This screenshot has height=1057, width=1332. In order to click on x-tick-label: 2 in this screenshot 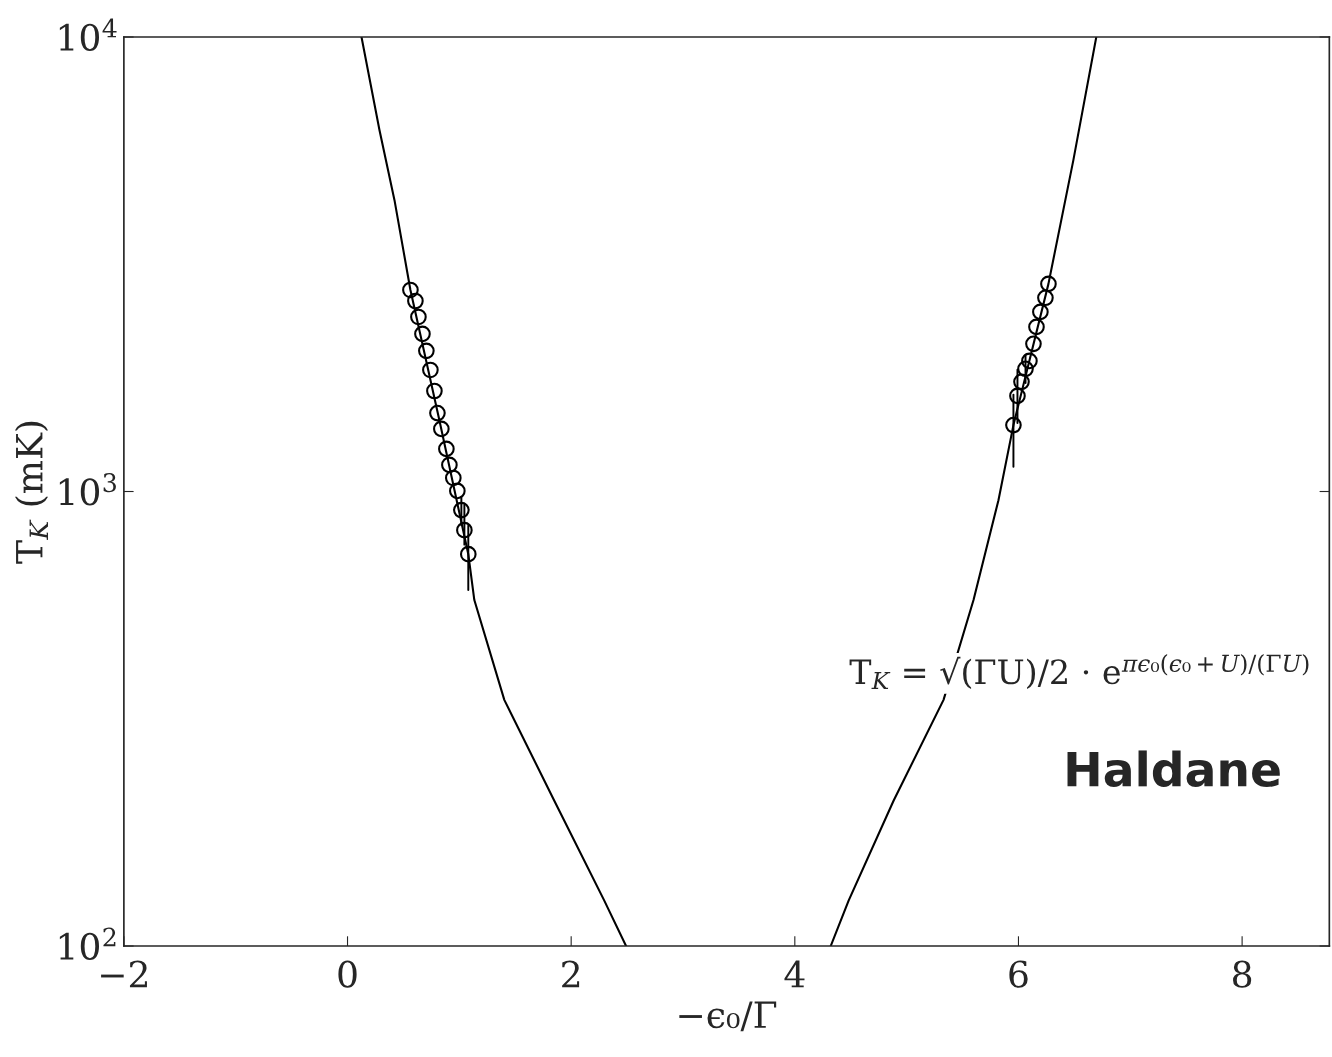, I will do `click(571, 974)`.